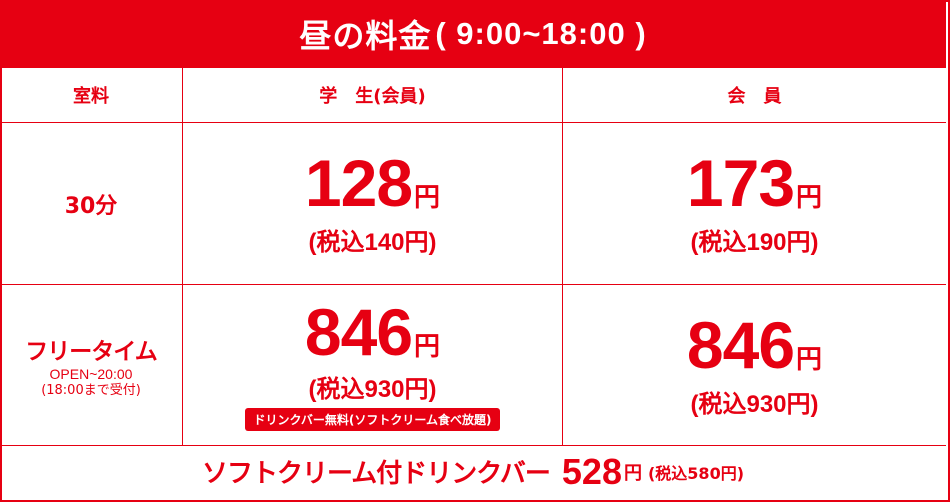 This screenshot has width=950, height=502. I want to click on member-freetime-price: 846 円, so click(754, 345).